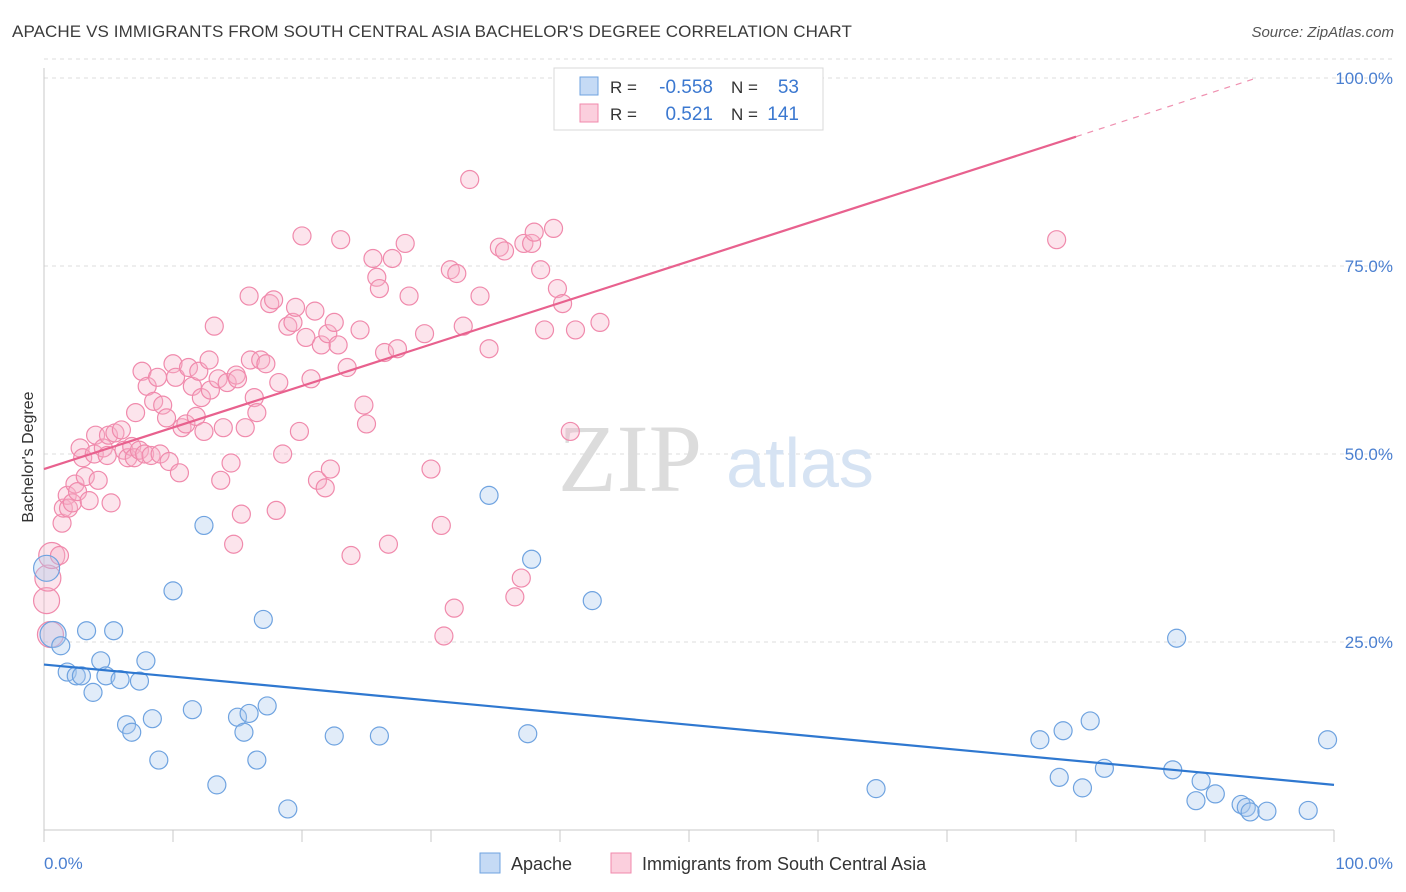 Image resolution: width=1406 pixels, height=892 pixels. Describe the element at coordinates (716, 458) in the screenshot. I see `watermark: ZIP atlas` at that location.